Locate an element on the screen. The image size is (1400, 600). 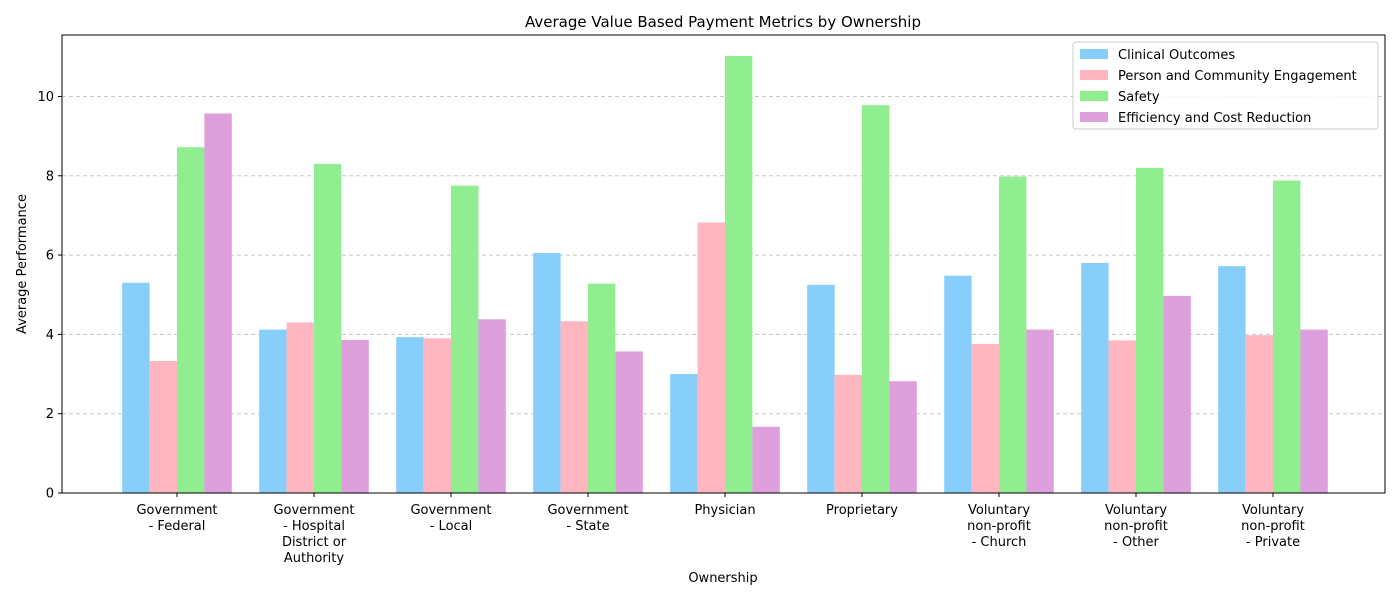
legend-entry-label: Safety is located at coordinates (1139, 97).